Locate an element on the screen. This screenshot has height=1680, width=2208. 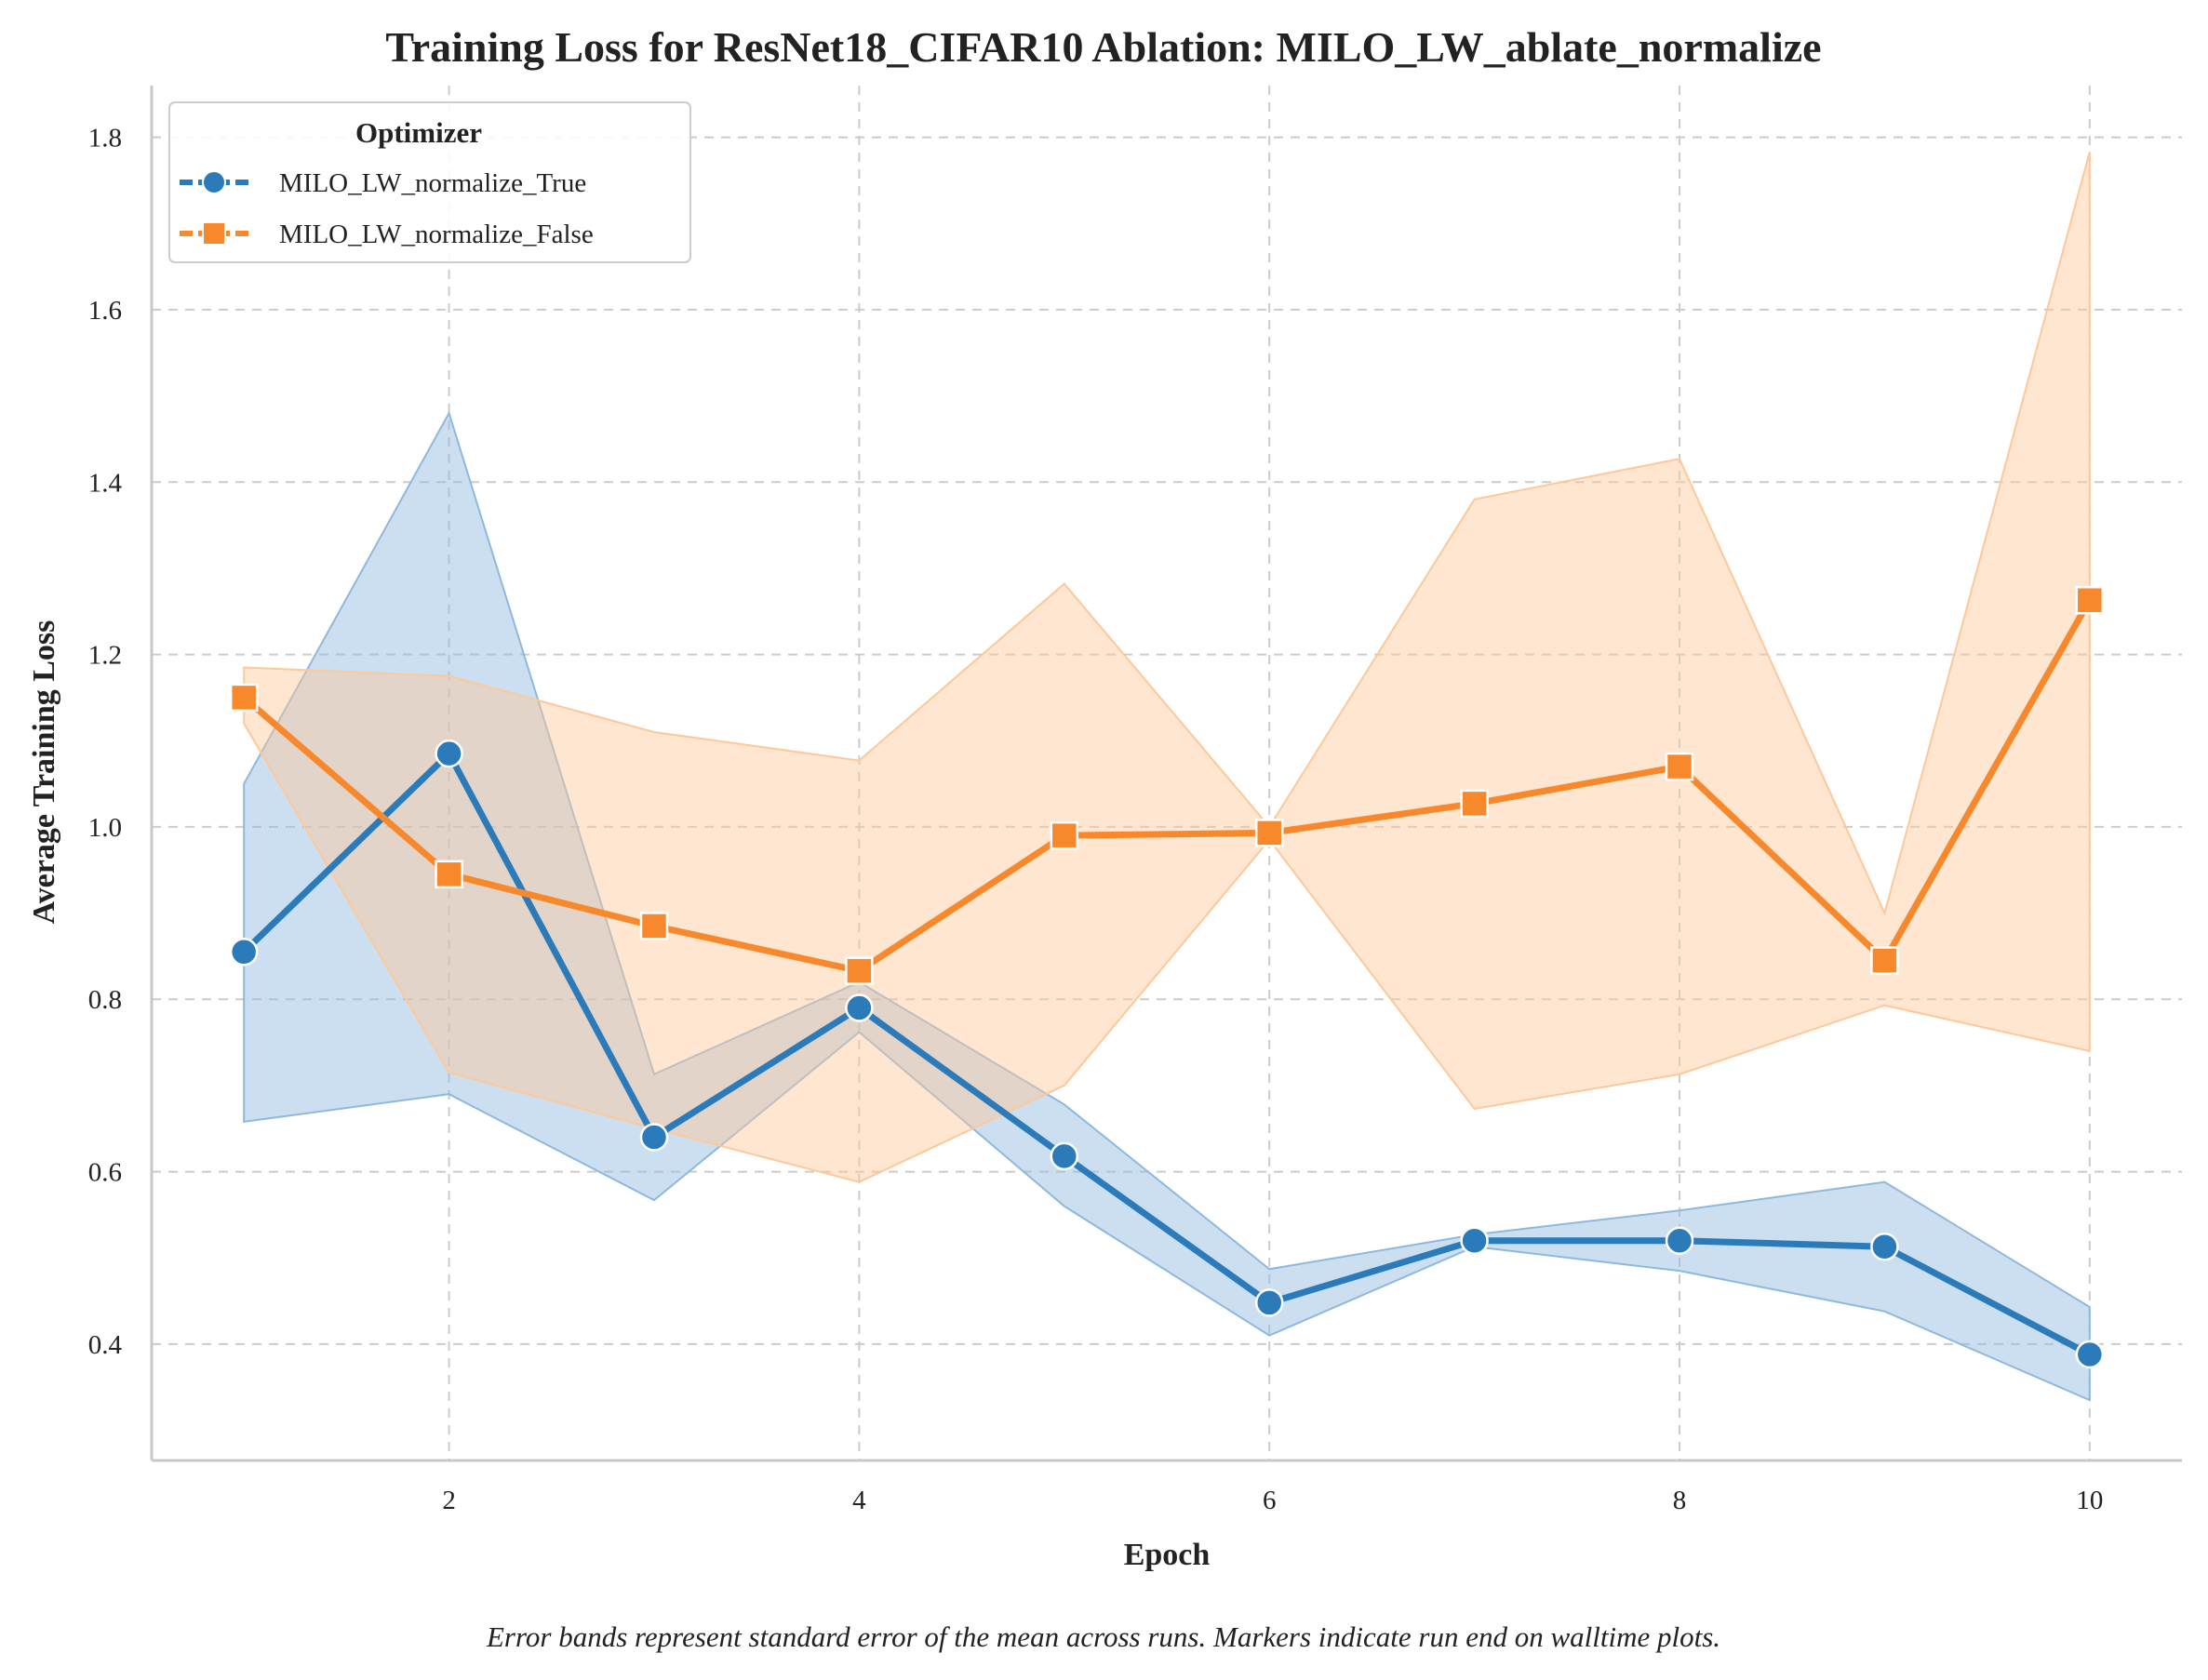
legend-title: Optimizer is located at coordinates (418, 132).